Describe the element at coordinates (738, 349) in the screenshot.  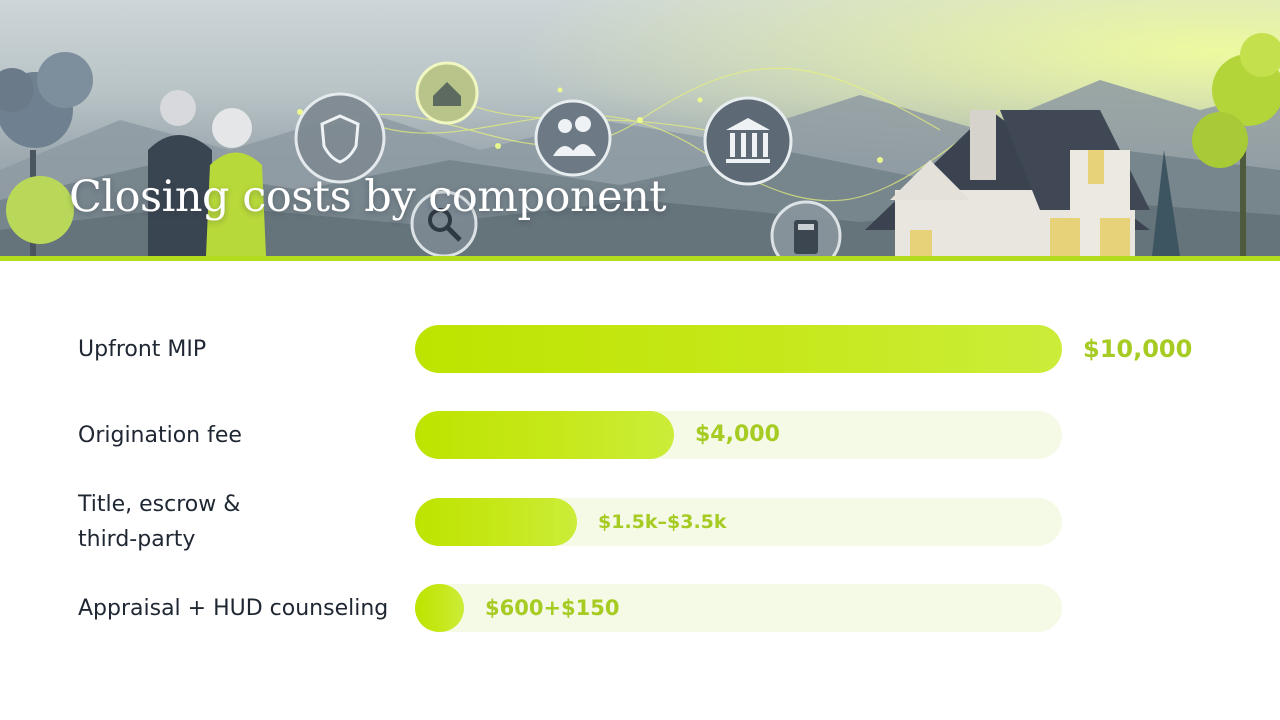
I see `bar-upfront-mip` at that location.